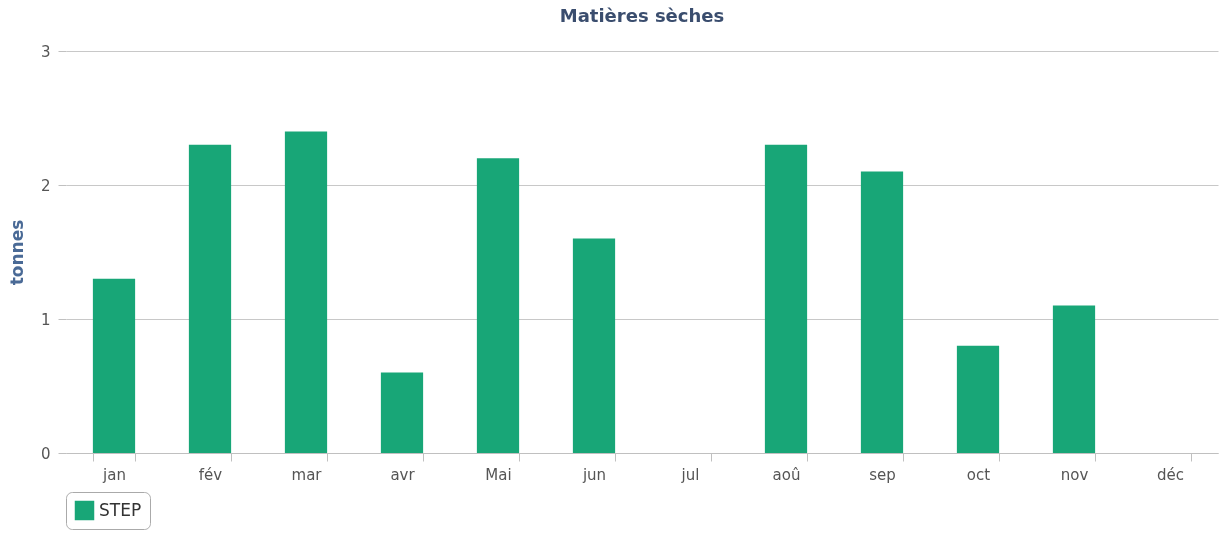  Describe the element at coordinates (403, 474) in the screenshot. I see `x-tick-label: avr` at that location.